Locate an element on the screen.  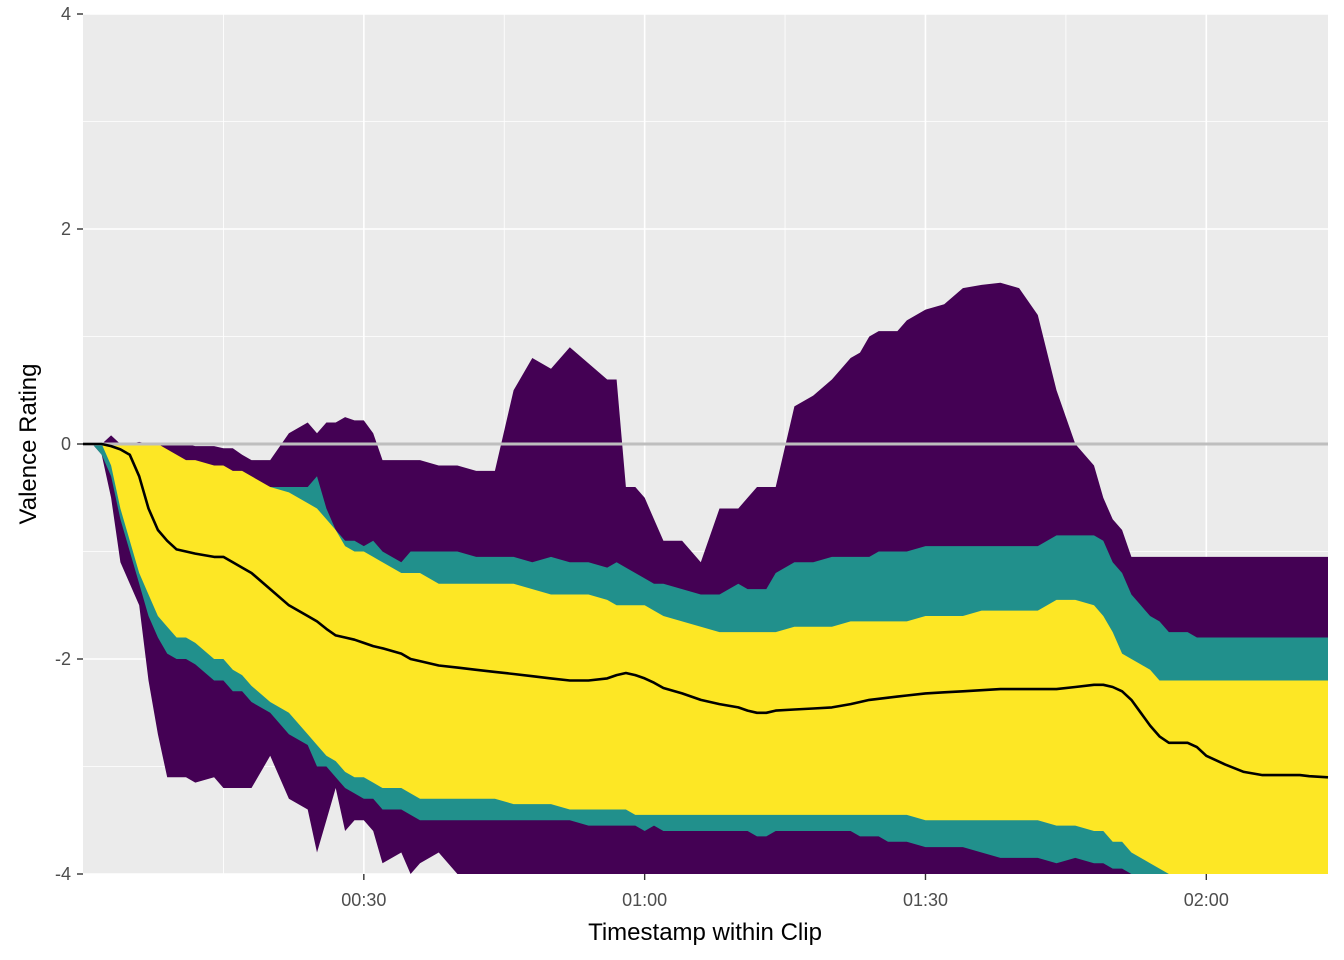
x-tick-label: 01:00 is located at coordinates (644, 900).